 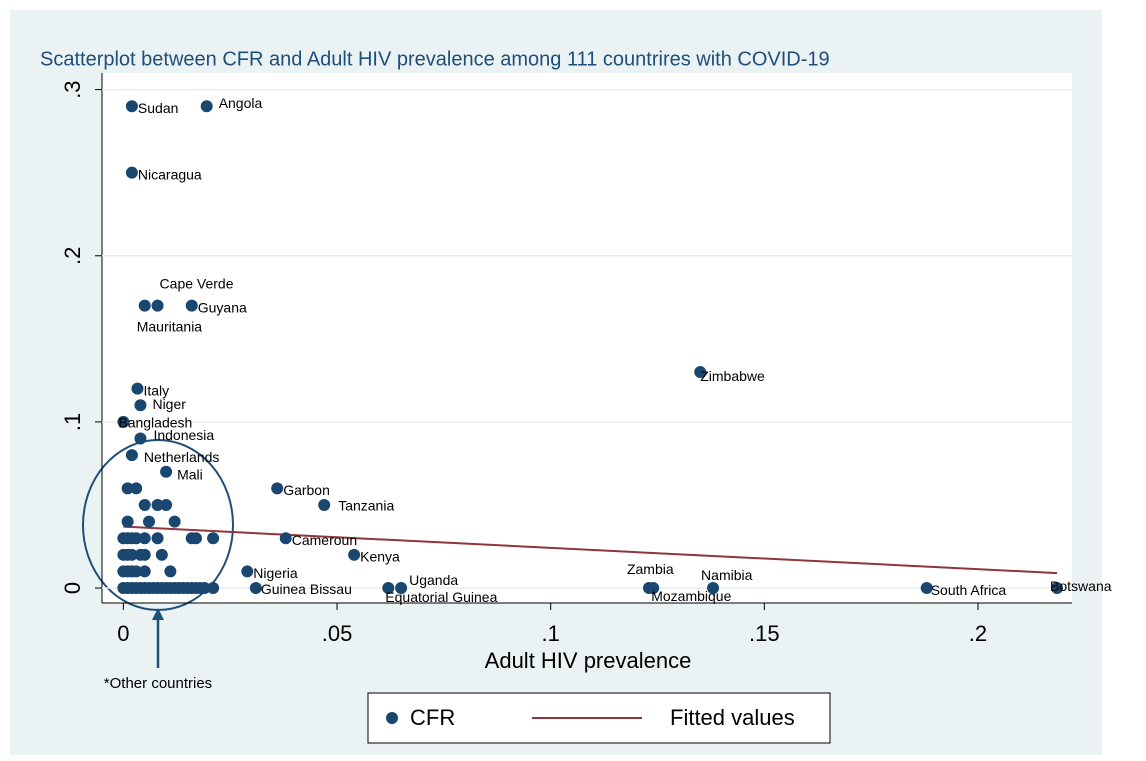 I want to click on x-tick-label: .2, so click(x=978, y=633).